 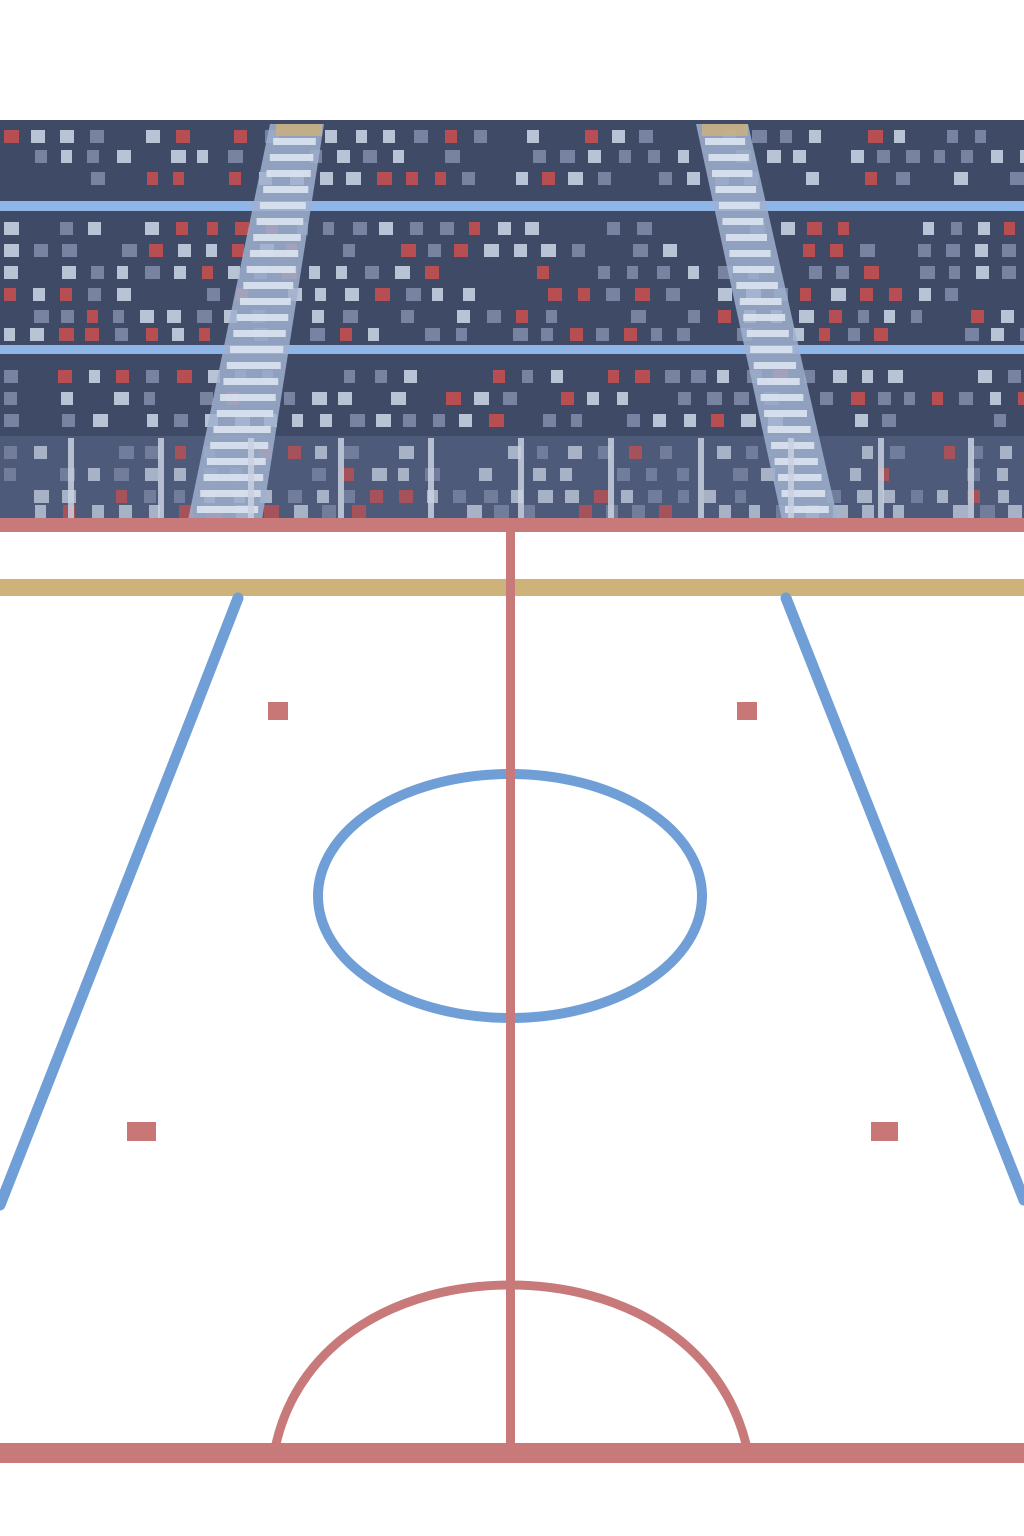 I want to click on center-red-line, so click(x=510, y=989).